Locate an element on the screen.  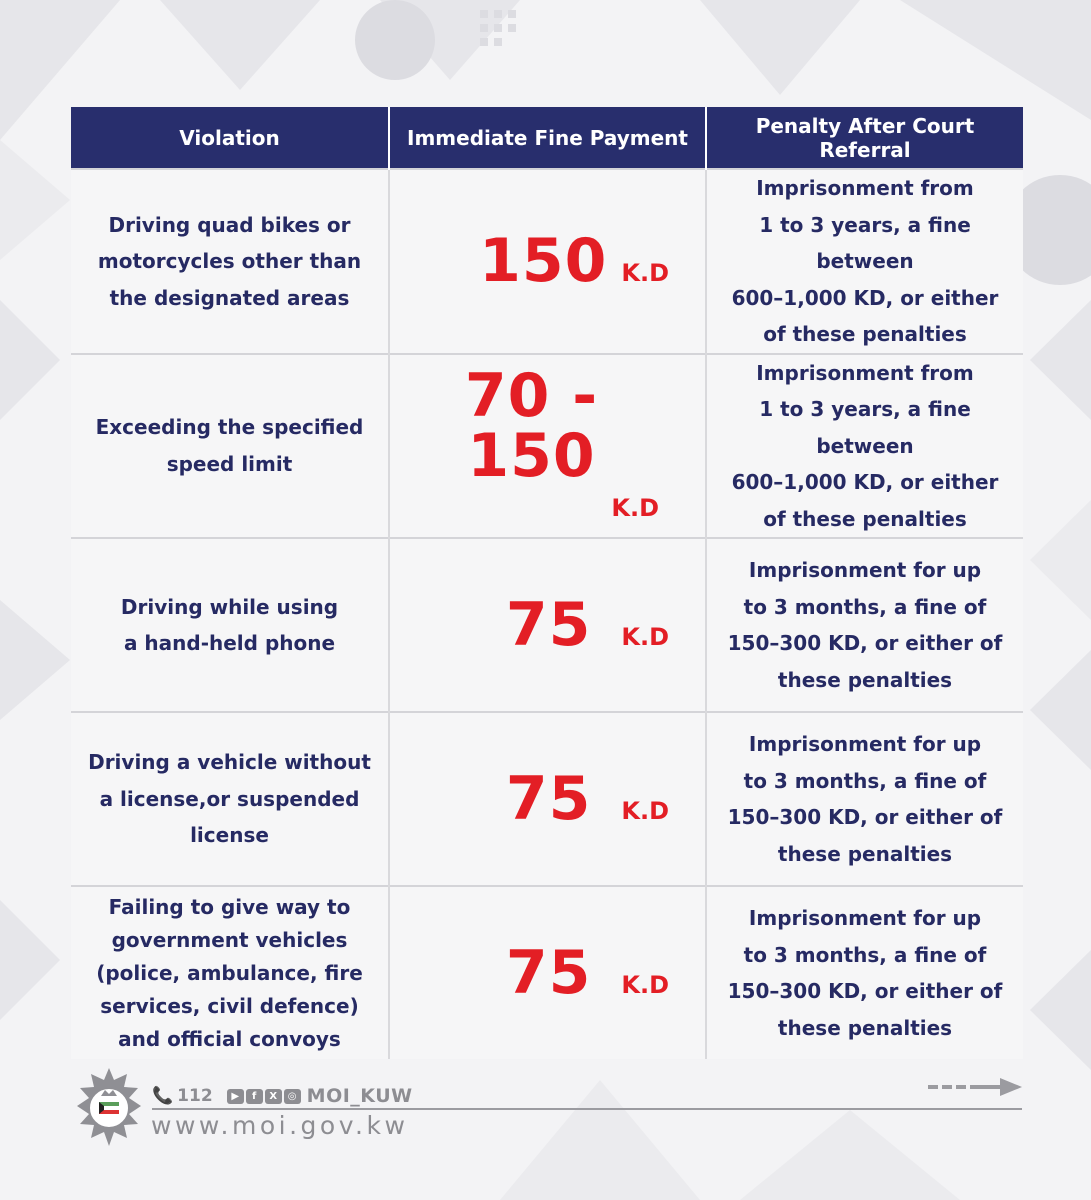
contact-line: 📞 112 ▶ f X ◎ MOI_KUW is located at coordinates (282, 1096).